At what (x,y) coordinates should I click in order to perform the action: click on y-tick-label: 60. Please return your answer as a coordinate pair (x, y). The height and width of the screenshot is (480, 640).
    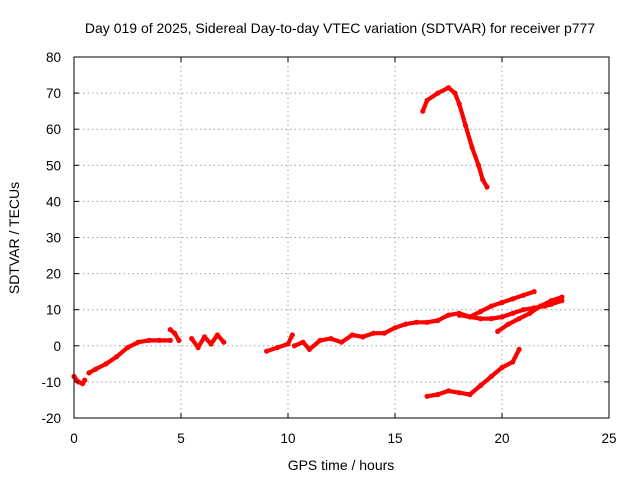
    Looking at the image, I should click on (53, 129).